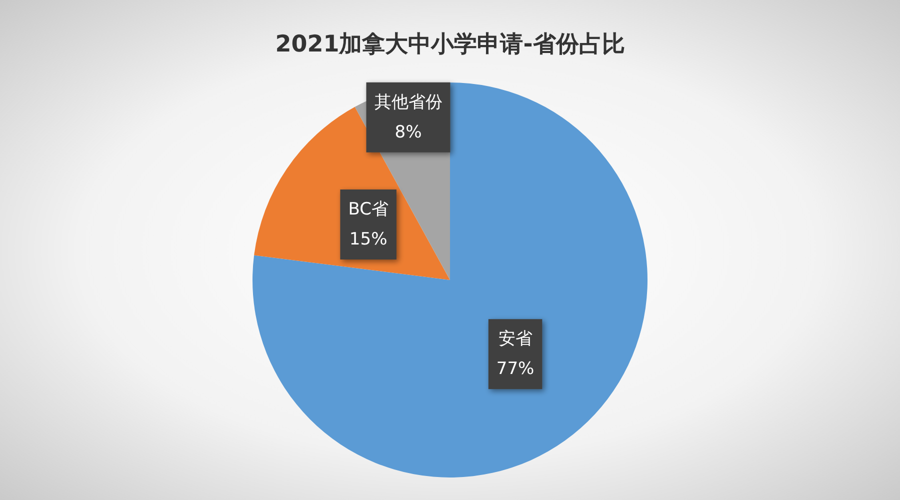  I want to click on data-label: 77%, so click(515, 369).